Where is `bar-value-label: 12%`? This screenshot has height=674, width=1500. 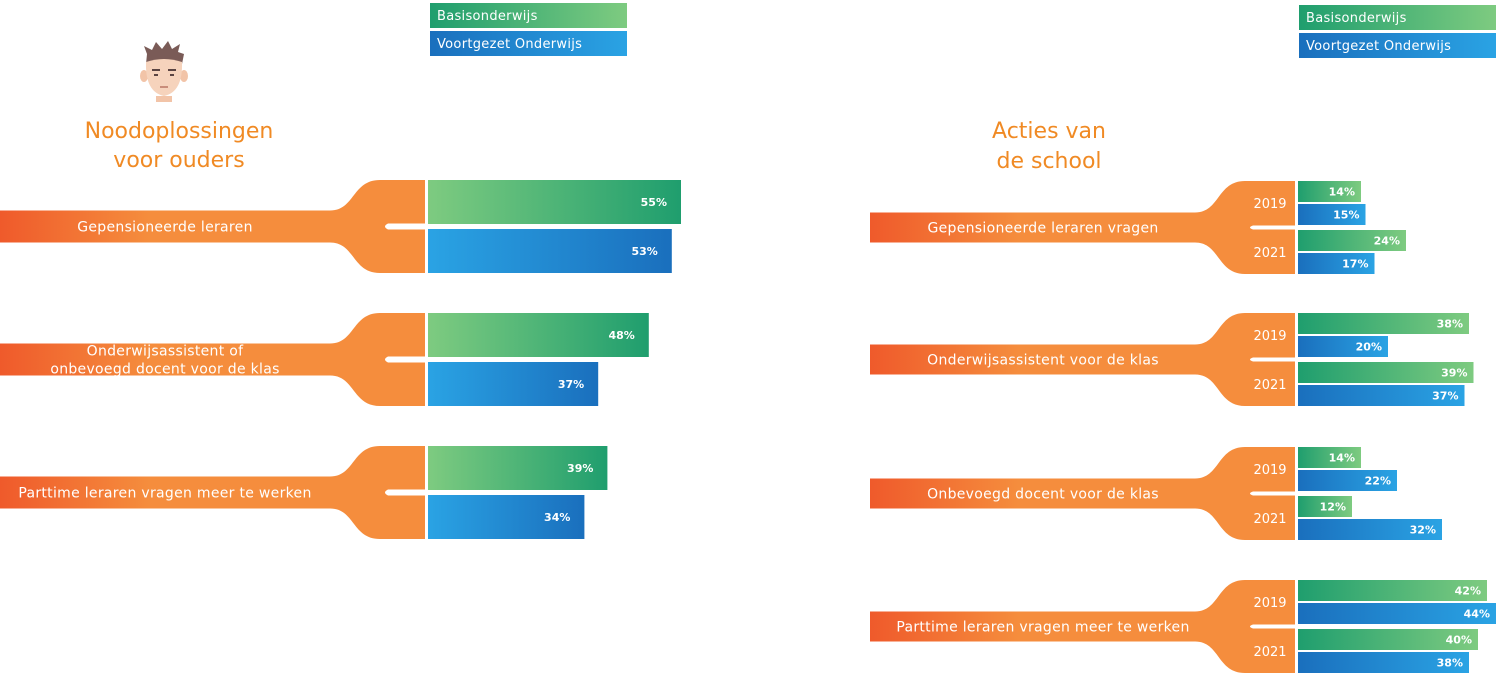 bar-value-label: 12% is located at coordinates (1333, 507).